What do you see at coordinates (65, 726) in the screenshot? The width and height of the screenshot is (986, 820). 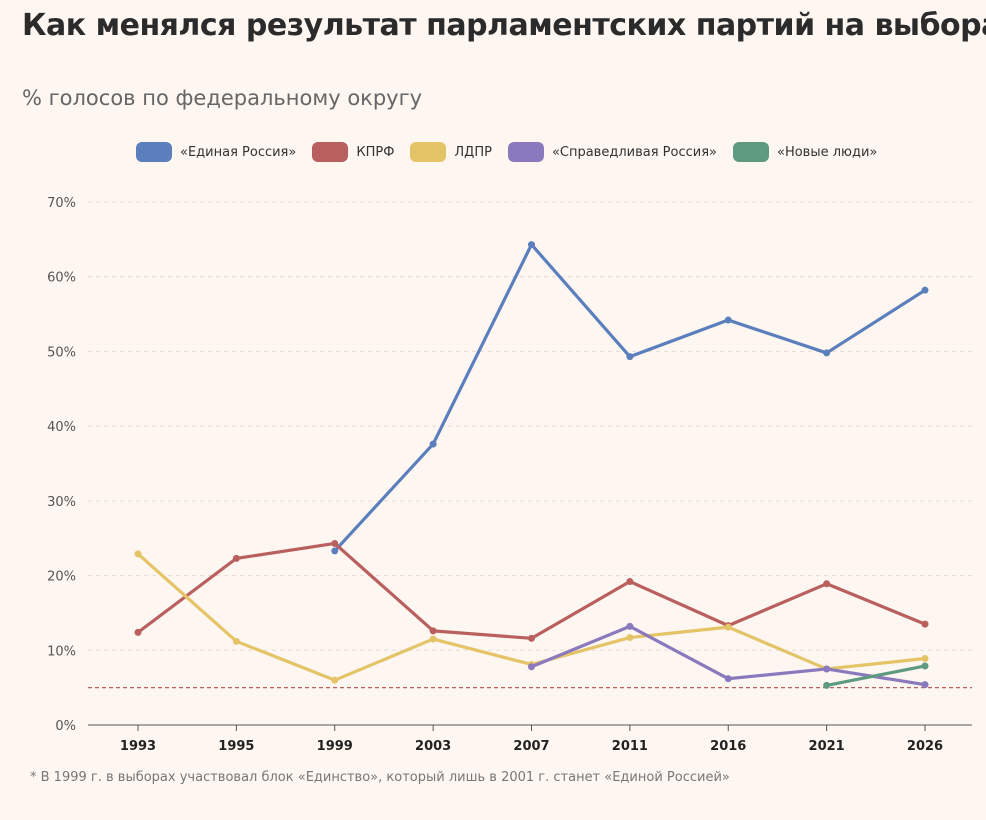 I see `y-tick-label: 0%` at bounding box center [65, 726].